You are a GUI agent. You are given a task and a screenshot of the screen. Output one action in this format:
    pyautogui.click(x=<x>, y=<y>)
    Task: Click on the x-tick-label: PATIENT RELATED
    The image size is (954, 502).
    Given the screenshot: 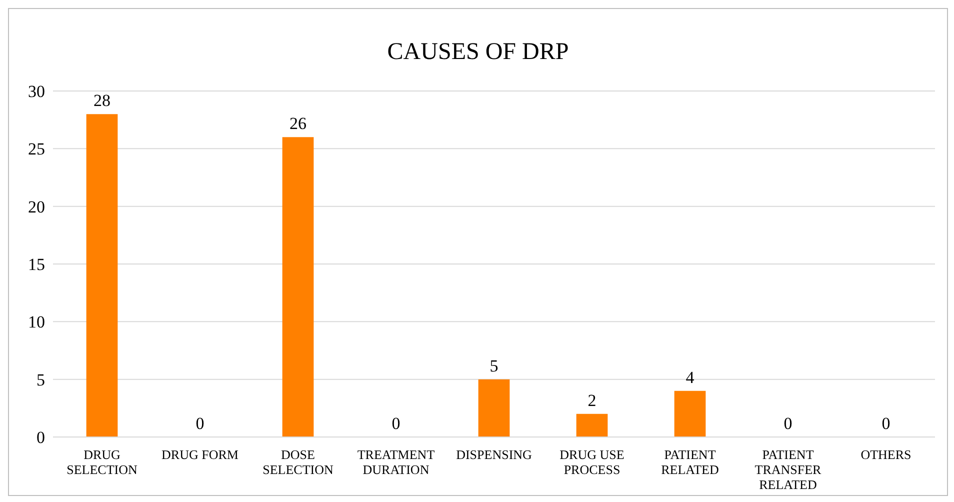 What is the action you would take?
    pyautogui.click(x=690, y=462)
    